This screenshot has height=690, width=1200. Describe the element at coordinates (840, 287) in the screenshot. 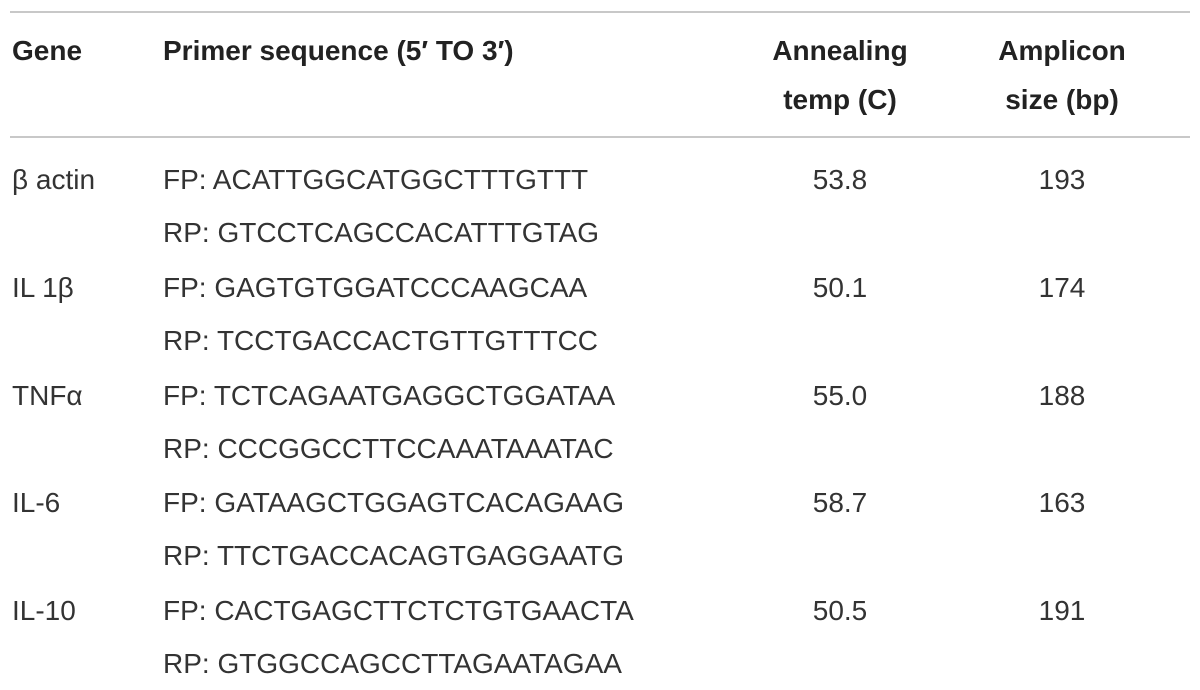

I see `annealing-temp: 50.1` at that location.